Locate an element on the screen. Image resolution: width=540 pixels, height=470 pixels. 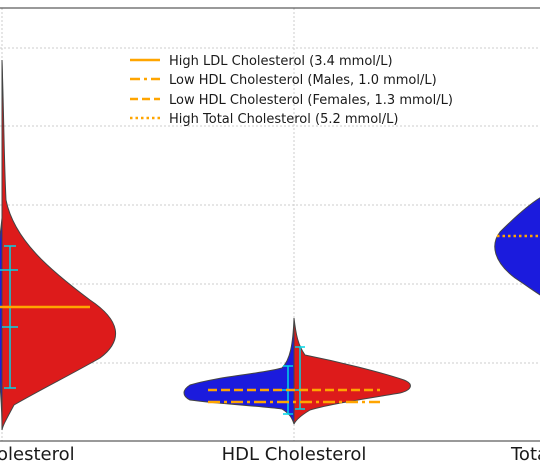
hdl-whiskers is located at coordinates (294, 380).